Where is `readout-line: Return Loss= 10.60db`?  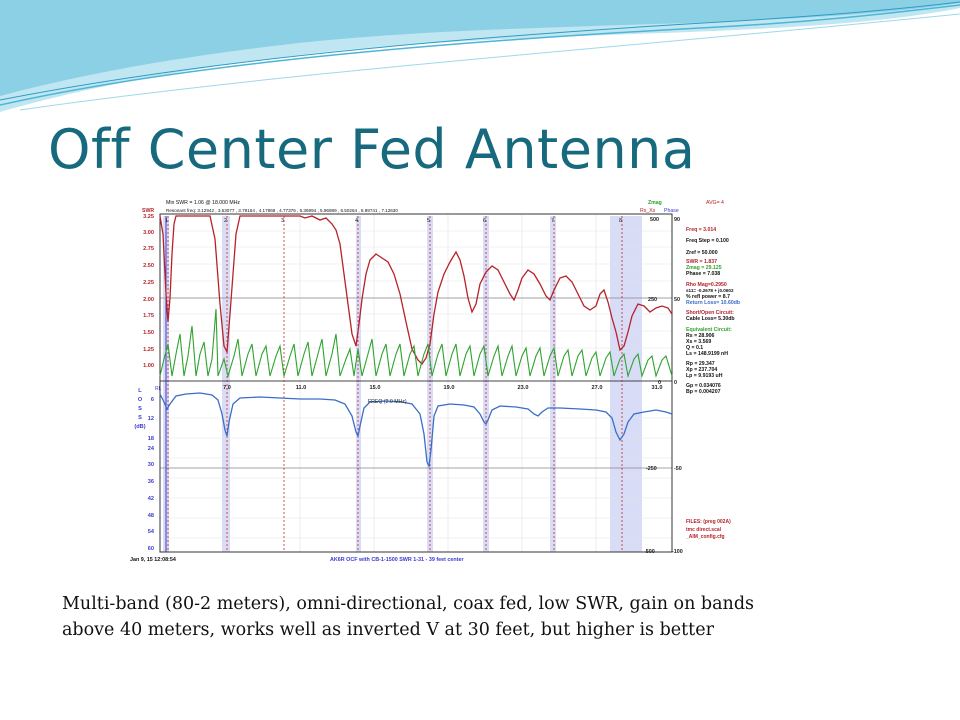 readout-line: Return Loss= 10.60db is located at coordinates (713, 303).